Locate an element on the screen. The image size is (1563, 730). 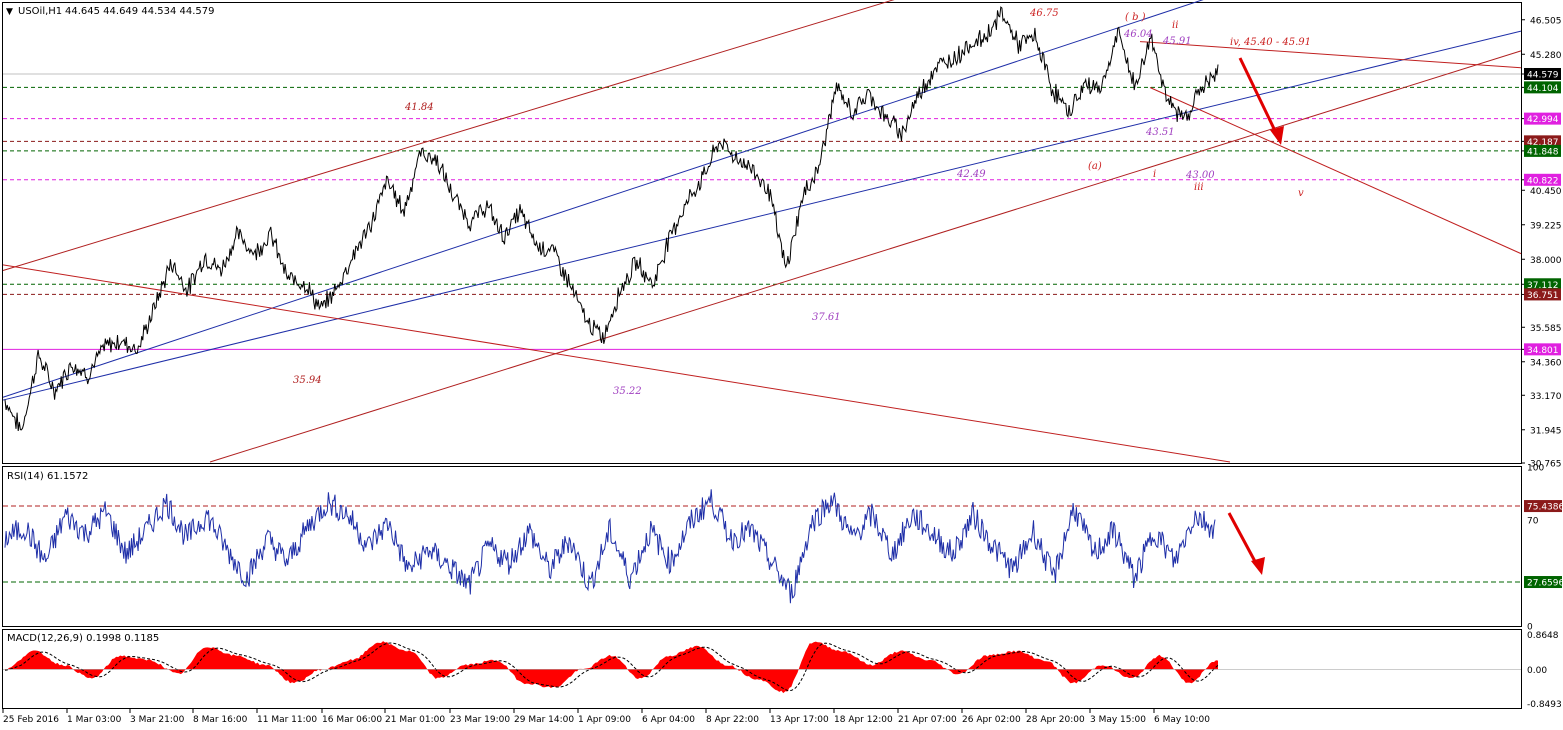
price-axis-label: 38.000 is located at coordinates (1546, 261).